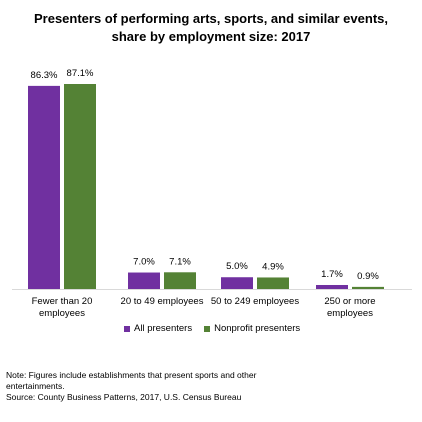 This screenshot has height=422, width=422. What do you see at coordinates (368, 276) in the screenshot?
I see `value-label-nonprofit-presenters-3: 0.9%` at bounding box center [368, 276].